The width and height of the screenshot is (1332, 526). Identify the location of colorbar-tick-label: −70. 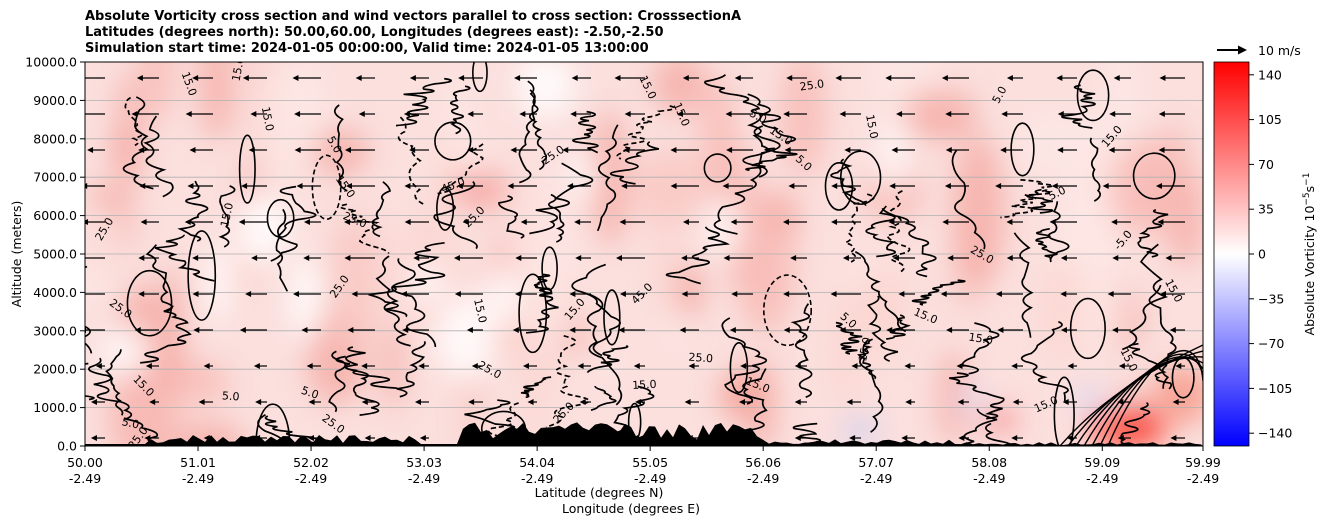
(1271, 343).